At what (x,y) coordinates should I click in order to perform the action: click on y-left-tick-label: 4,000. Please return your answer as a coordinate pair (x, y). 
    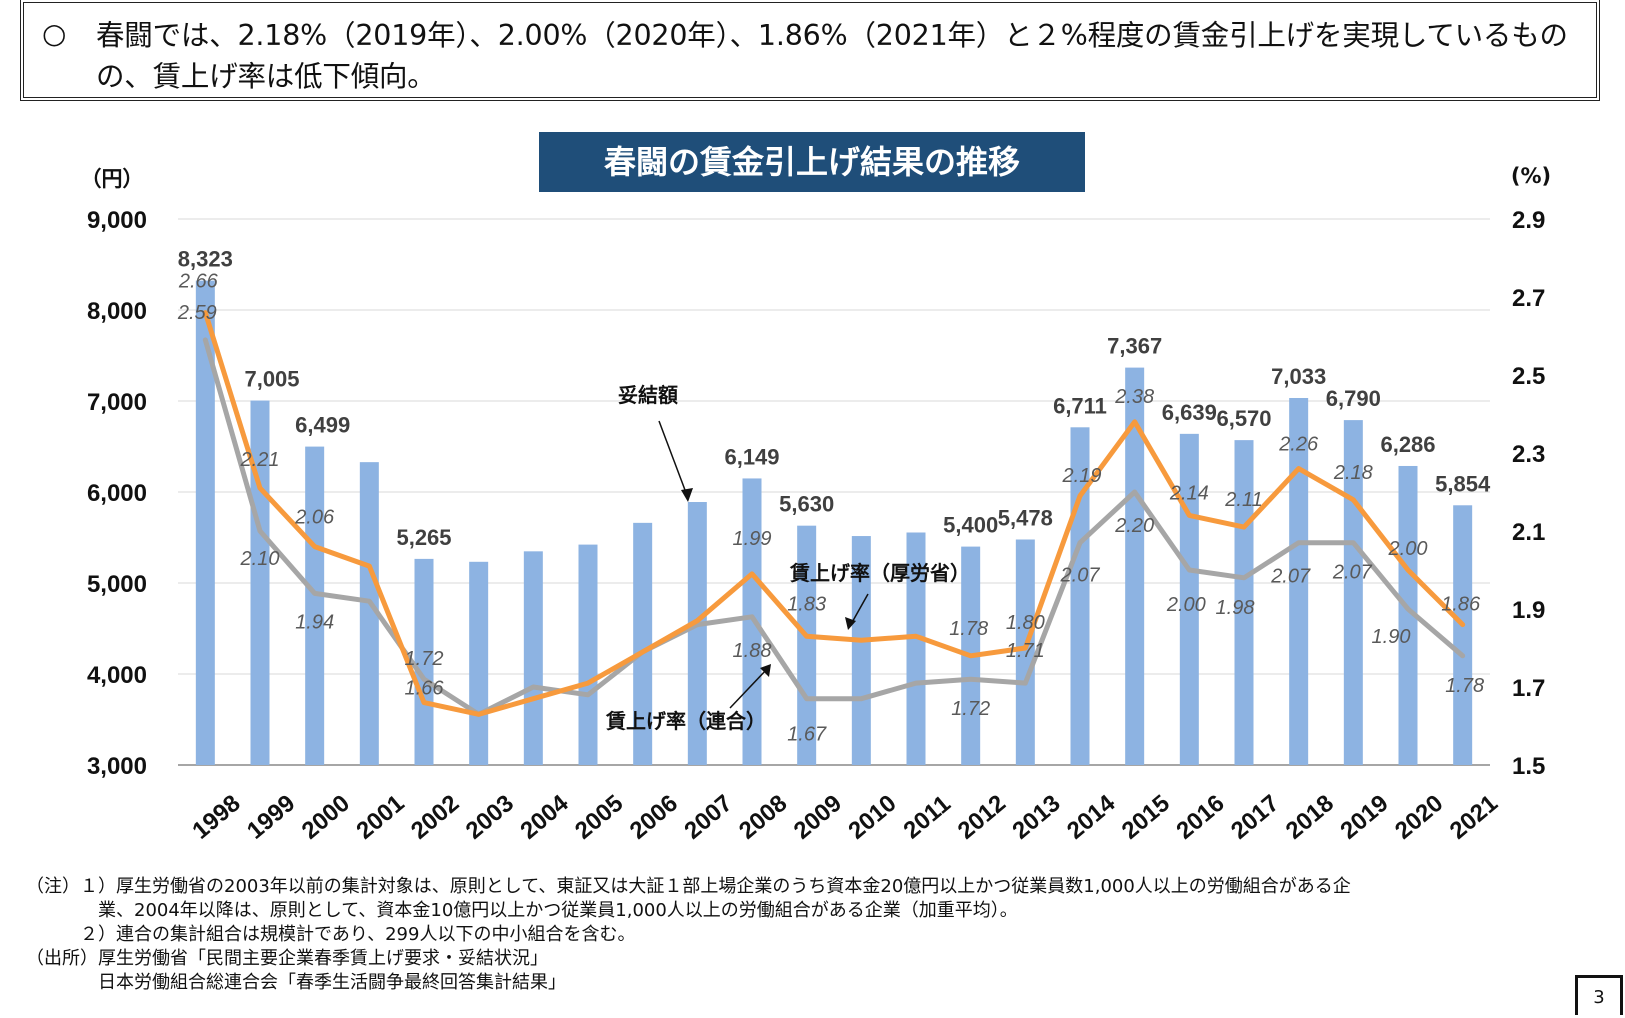
    Looking at the image, I should click on (117, 675).